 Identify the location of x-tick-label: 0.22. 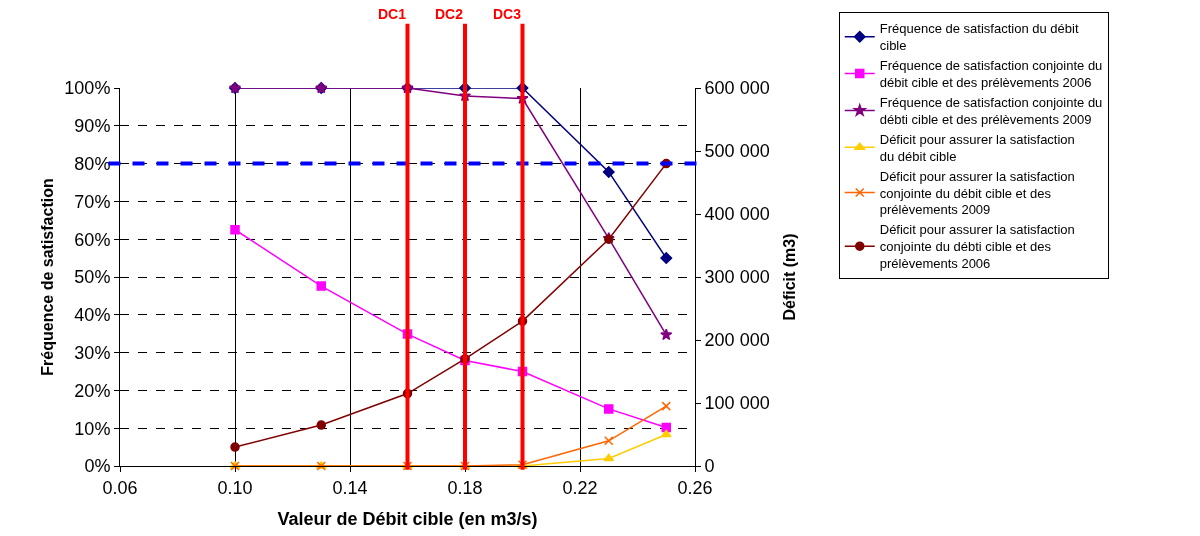
(580, 487).